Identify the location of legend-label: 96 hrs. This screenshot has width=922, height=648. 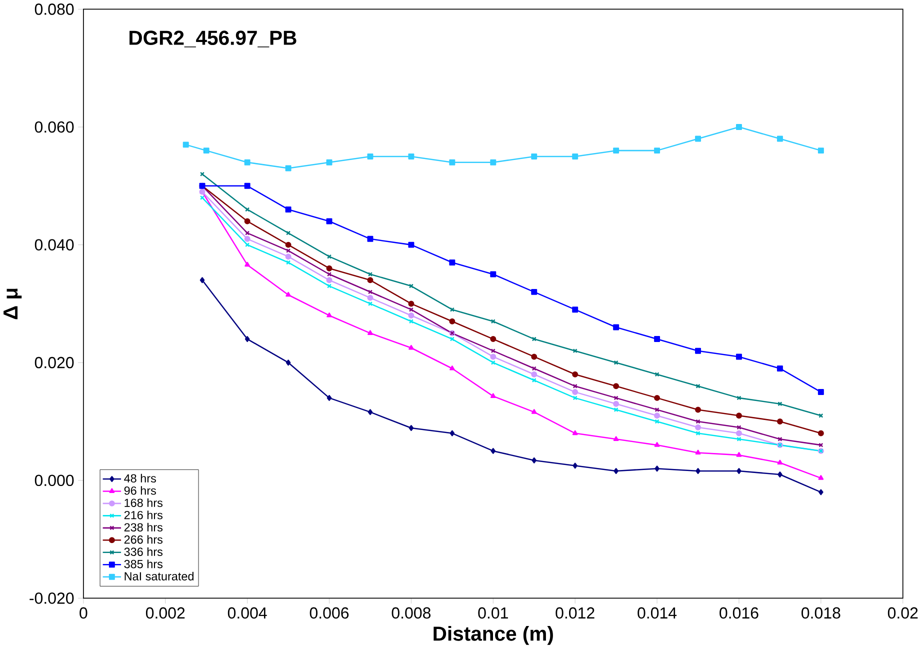
(140, 490).